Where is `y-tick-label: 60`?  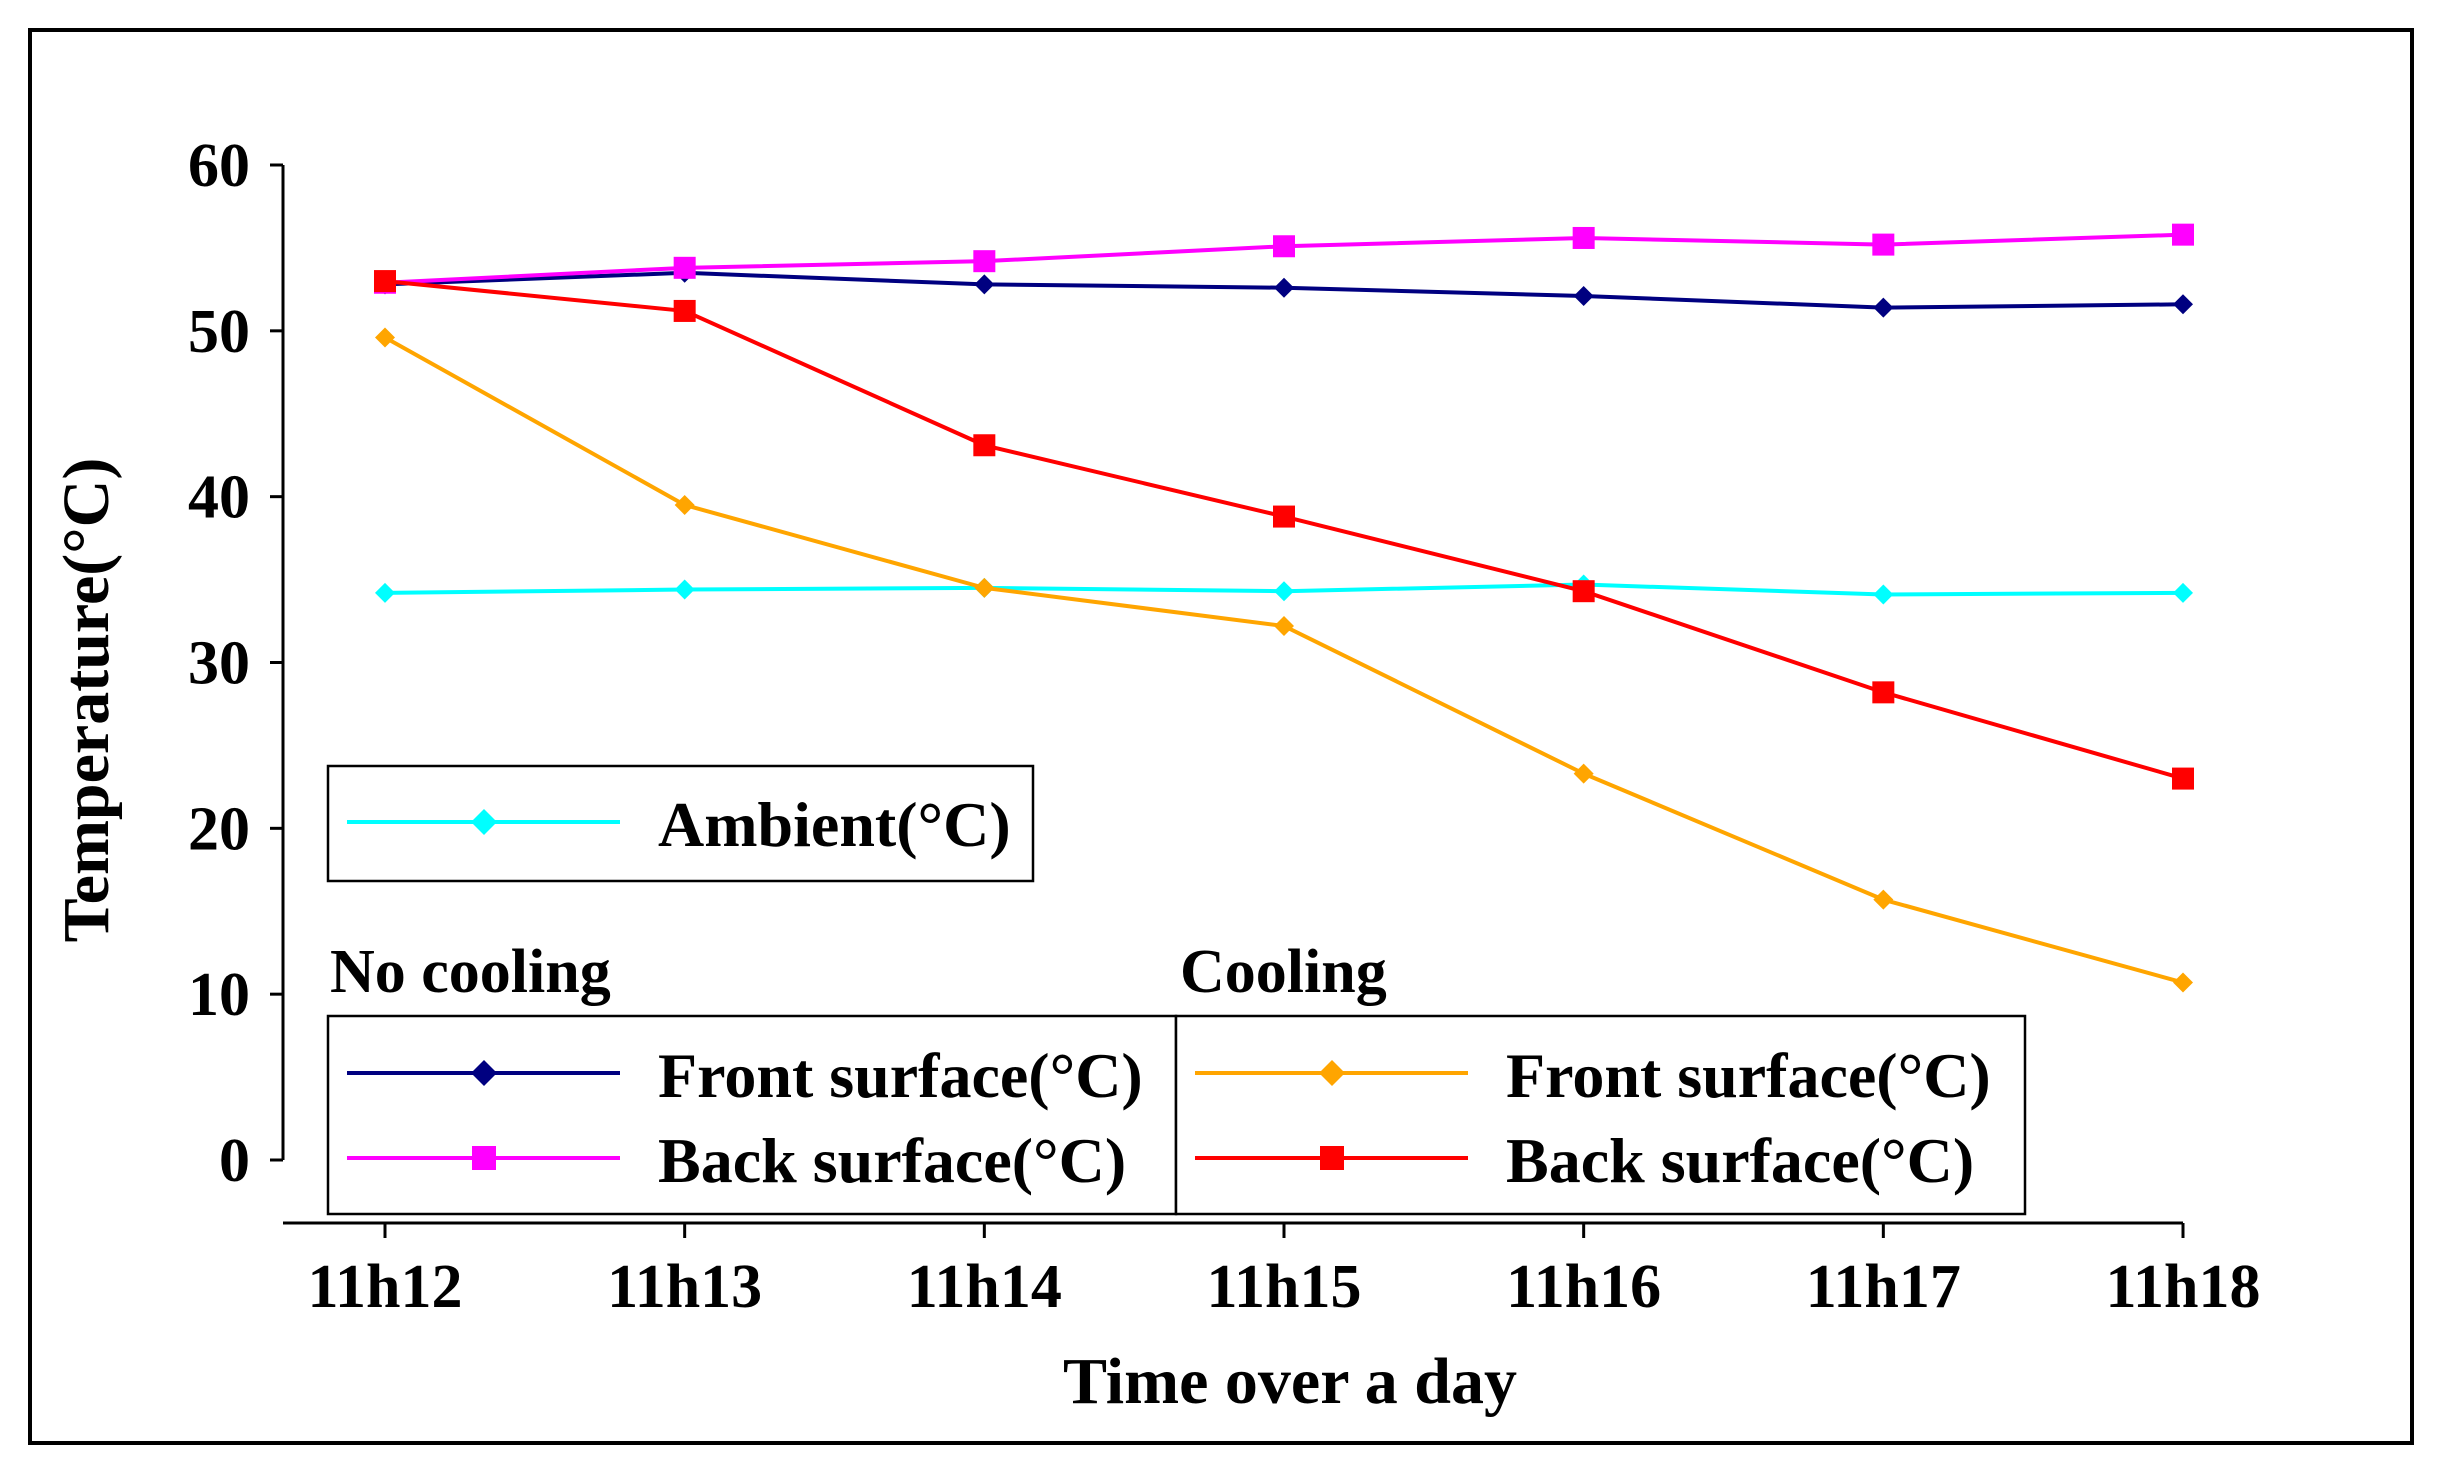
y-tick-label: 60 is located at coordinates (219, 166).